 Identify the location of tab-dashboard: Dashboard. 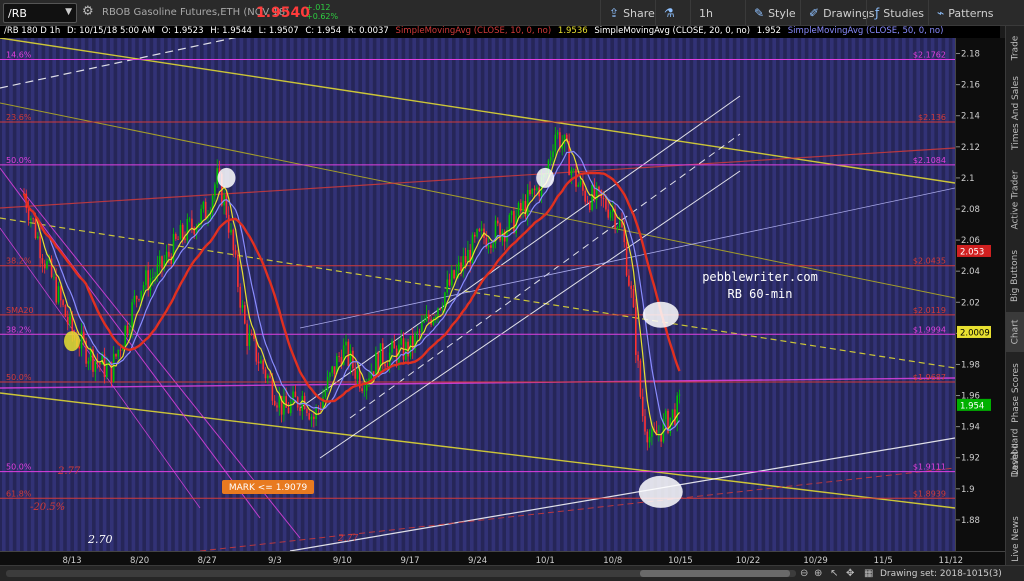
(1015, 459).